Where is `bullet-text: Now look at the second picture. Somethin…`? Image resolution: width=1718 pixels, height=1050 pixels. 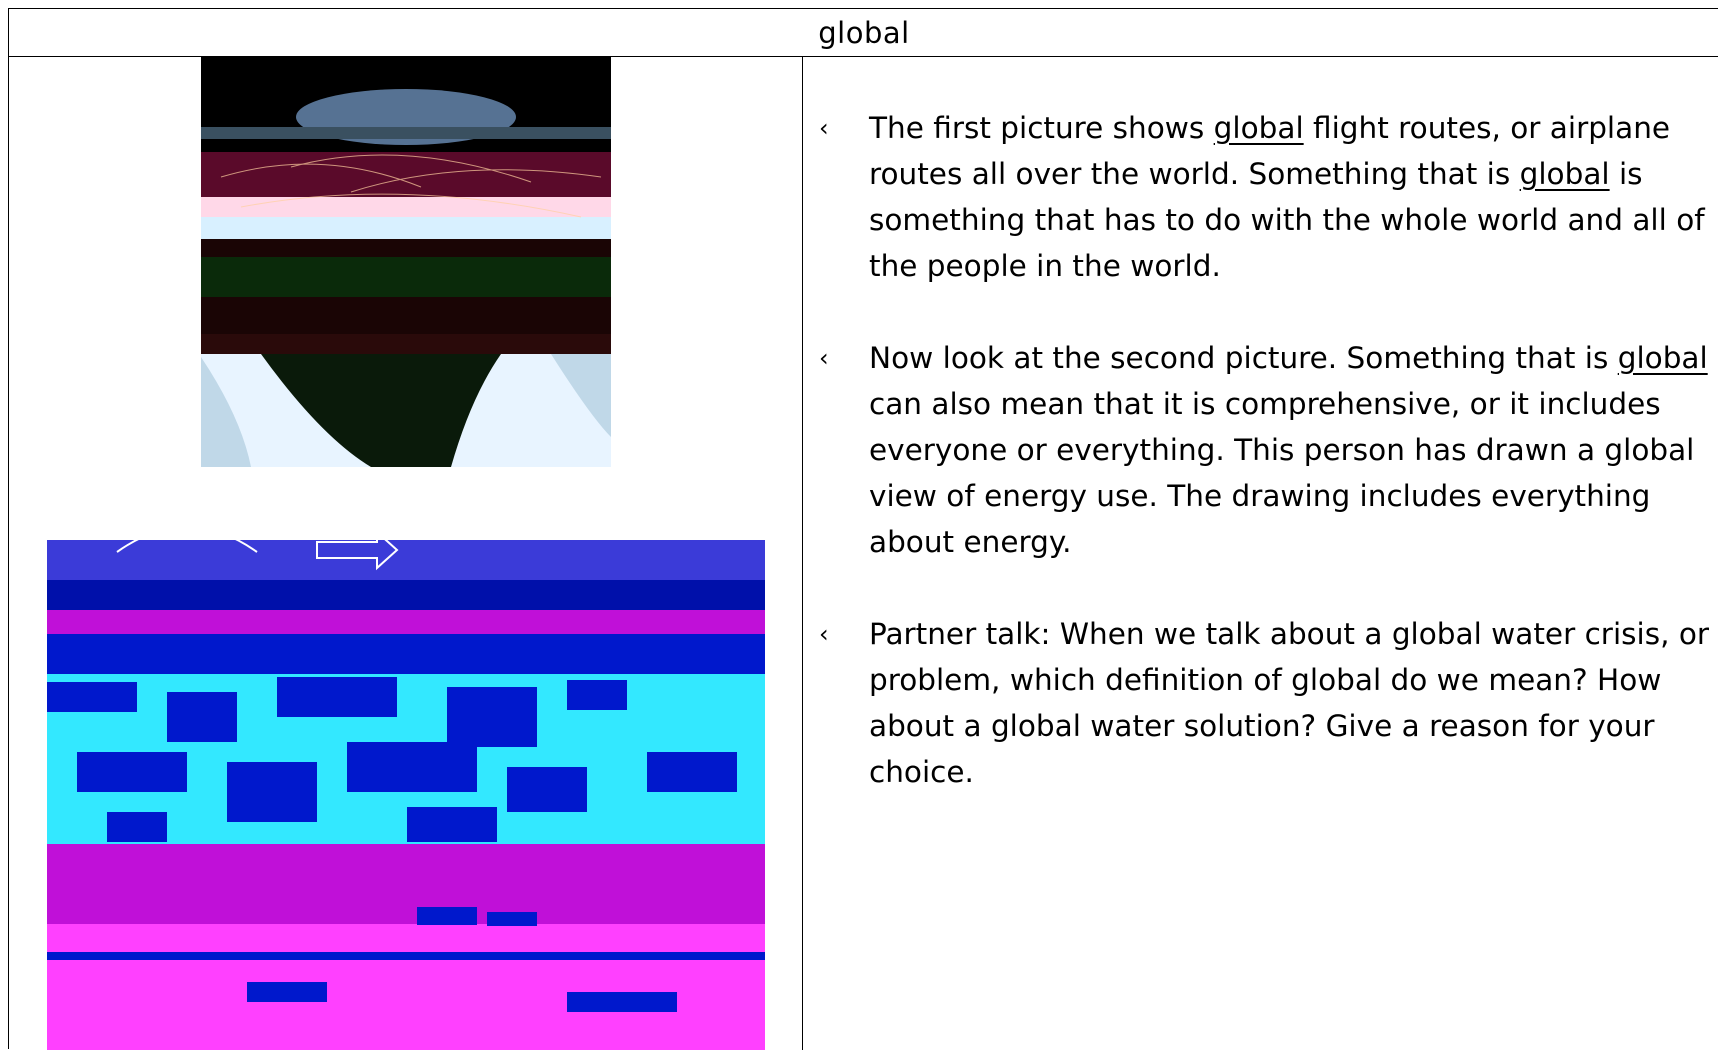 bullet-text: Now look at the second picture. Somethin… is located at coordinates (1243, 358).